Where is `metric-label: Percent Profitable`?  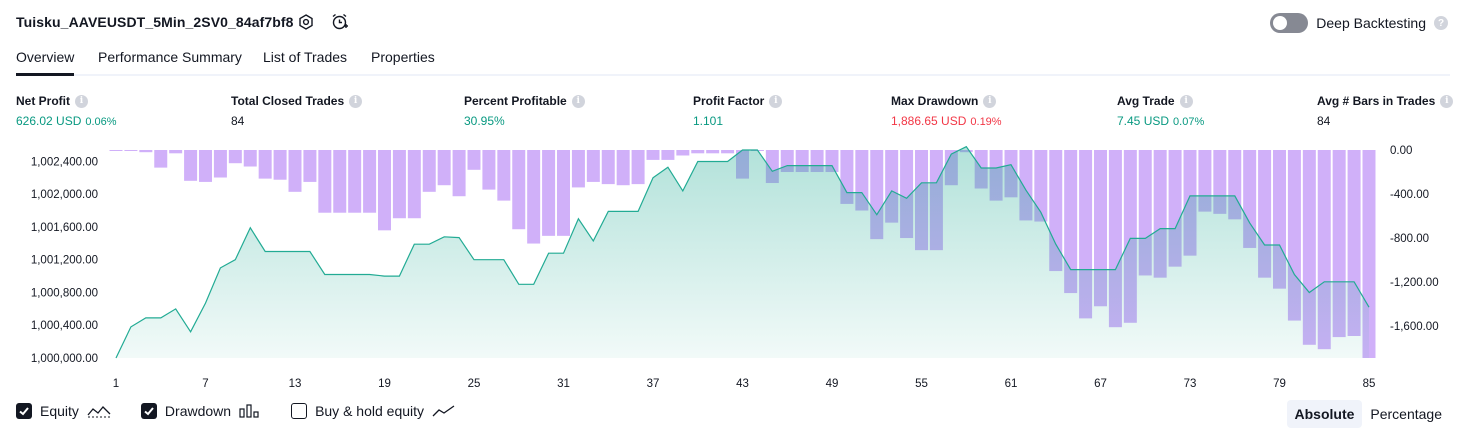
metric-label: Percent Profitable is located at coordinates (515, 101).